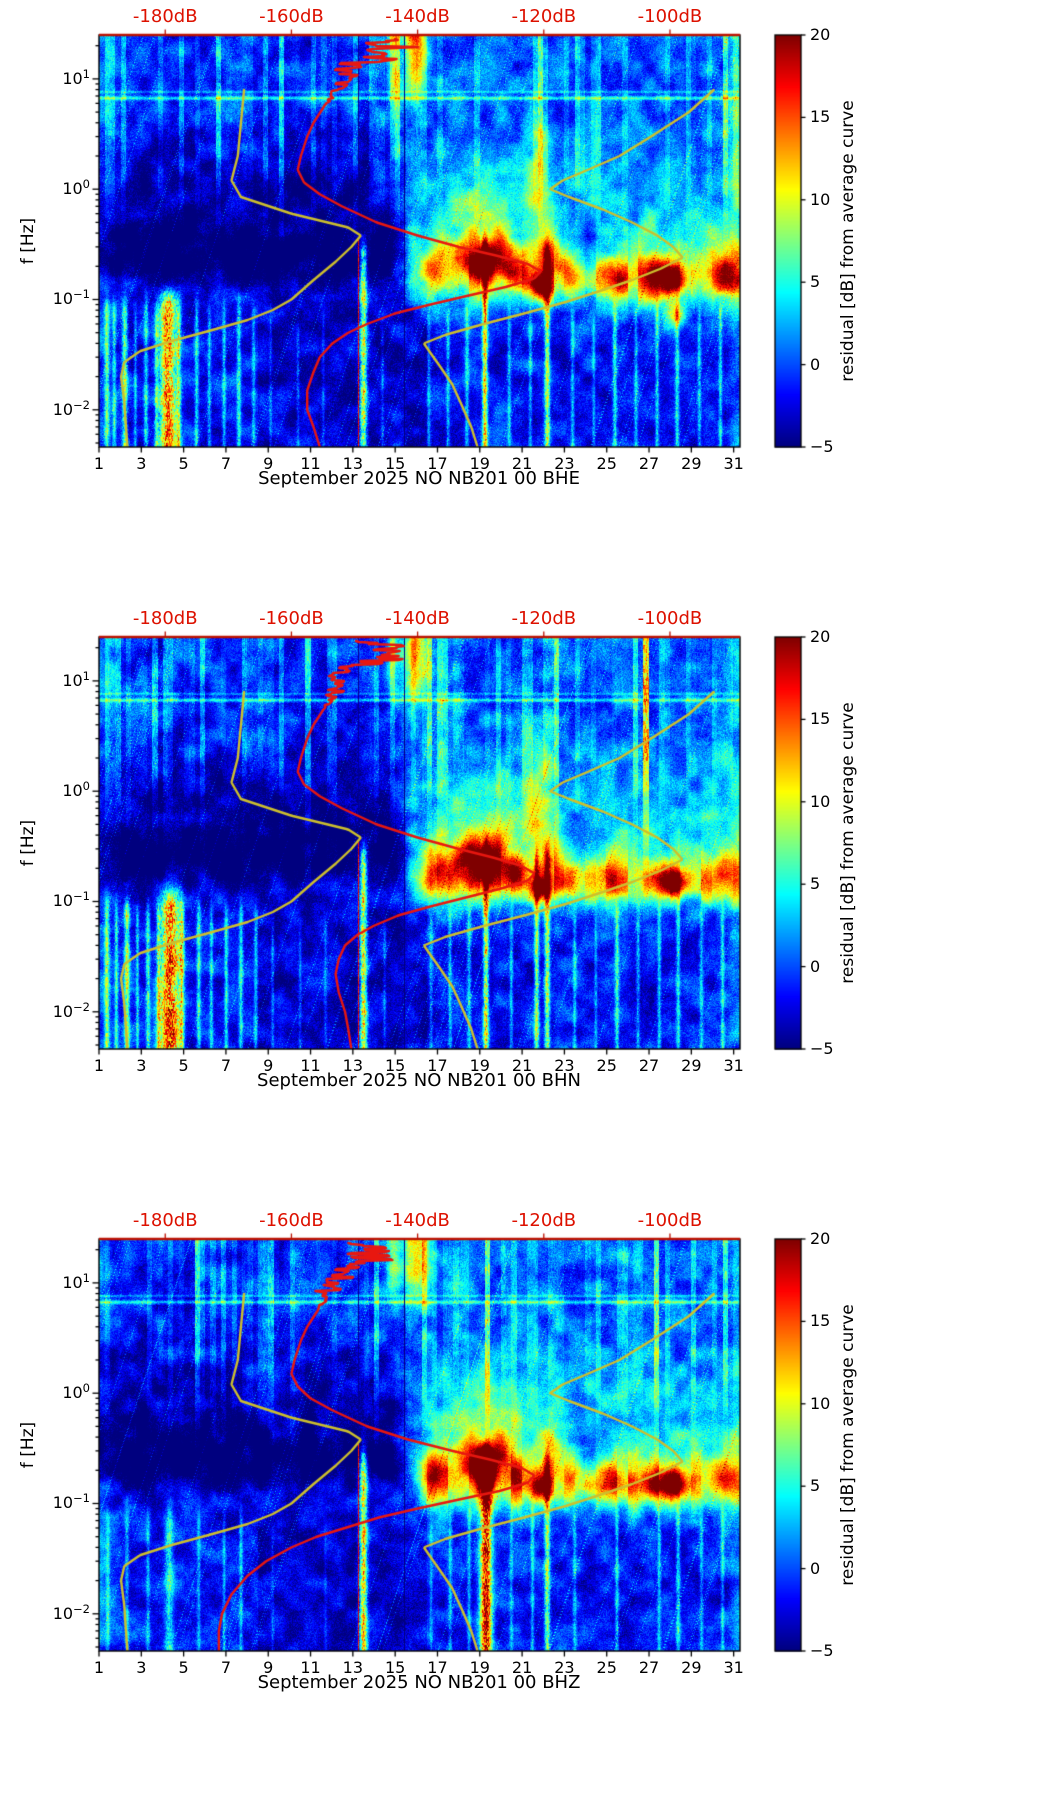 Image resolution: width=1052 pixels, height=1806 pixels. Describe the element at coordinates (419, 1682) in the screenshot. I see `x-axis-title: September 2025 NO NB201 00 BHZ` at that location.